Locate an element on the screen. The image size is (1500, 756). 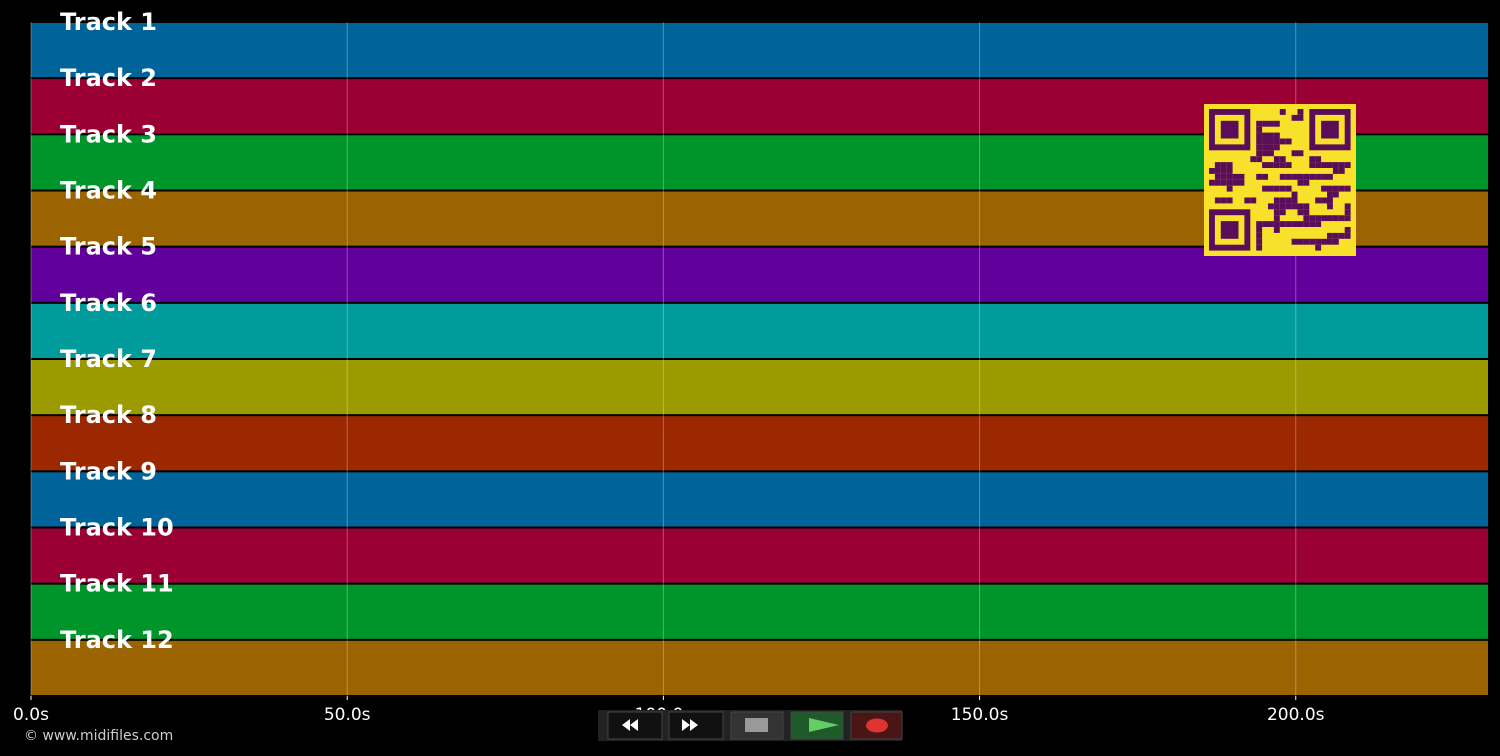
track-label: Track 8 is located at coordinates (108, 415).